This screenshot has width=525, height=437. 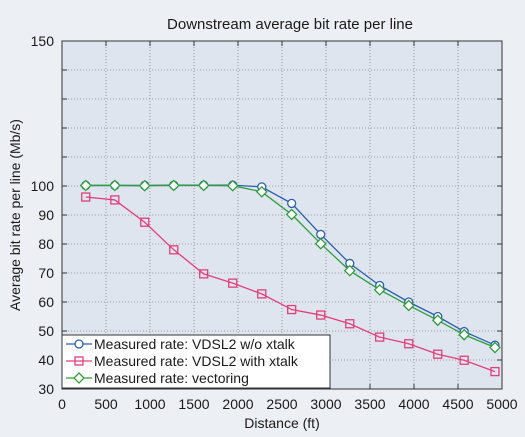 I want to click on x-tick-label: 0, so click(x=62, y=404).